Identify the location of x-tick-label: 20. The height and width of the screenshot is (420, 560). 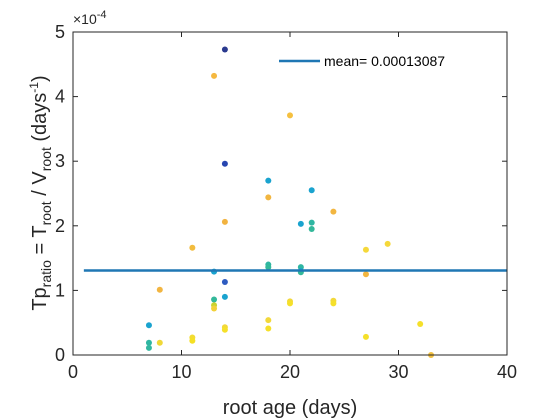
(290, 372).